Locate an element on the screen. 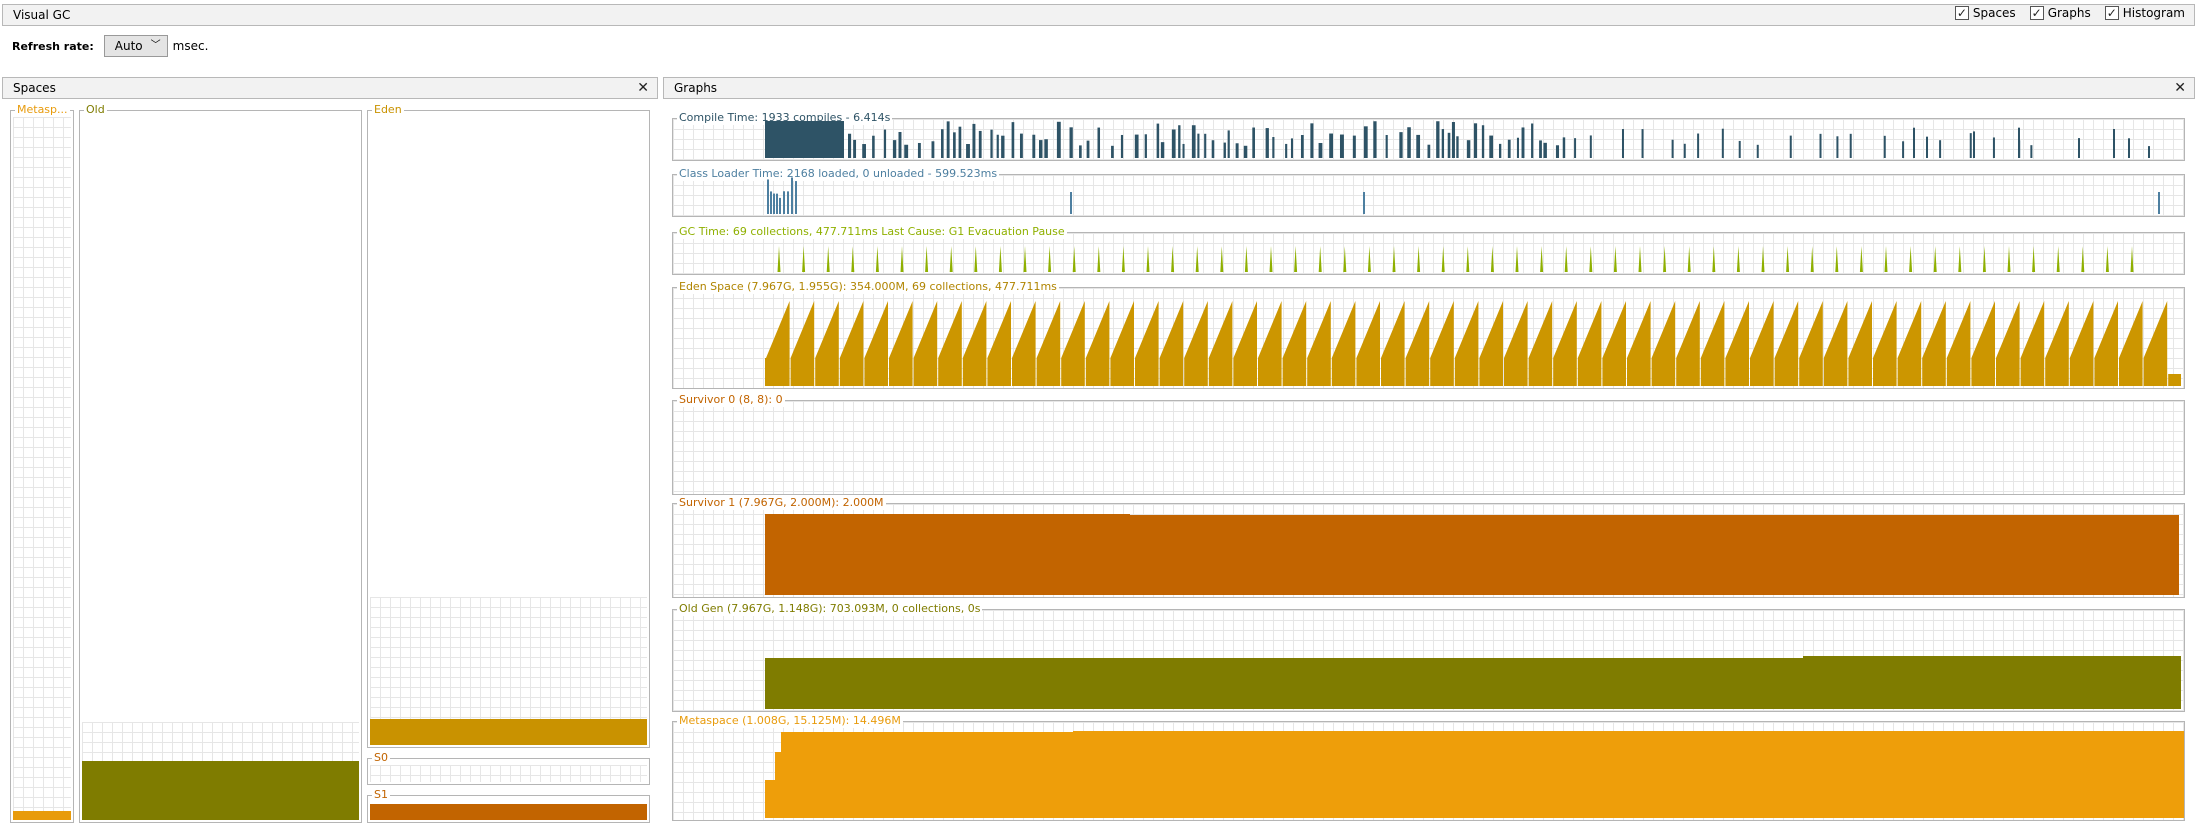 The image size is (2197, 833). plot-area is located at coordinates (1474, 774).